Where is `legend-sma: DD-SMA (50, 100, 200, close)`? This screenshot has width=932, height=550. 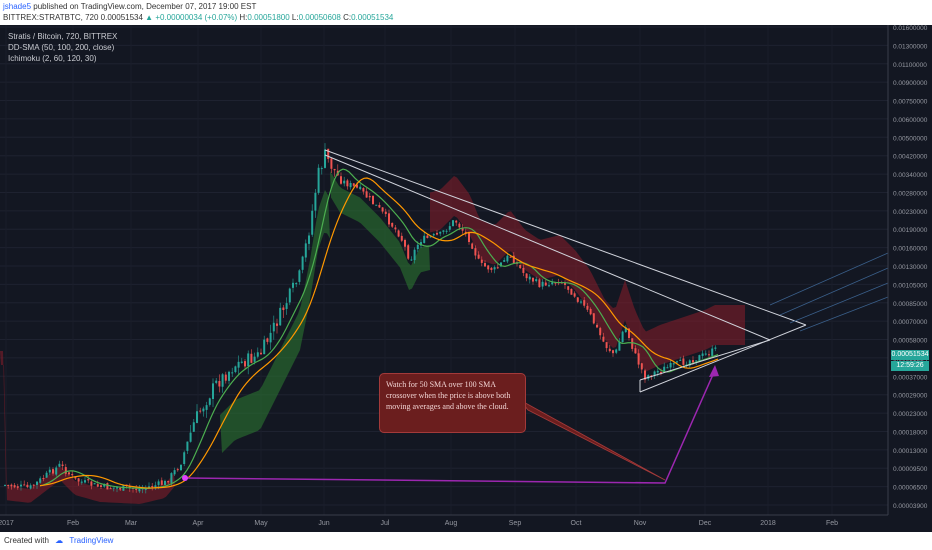
legend-sma: DD-SMA (50, 100, 200, close) is located at coordinates (61, 47).